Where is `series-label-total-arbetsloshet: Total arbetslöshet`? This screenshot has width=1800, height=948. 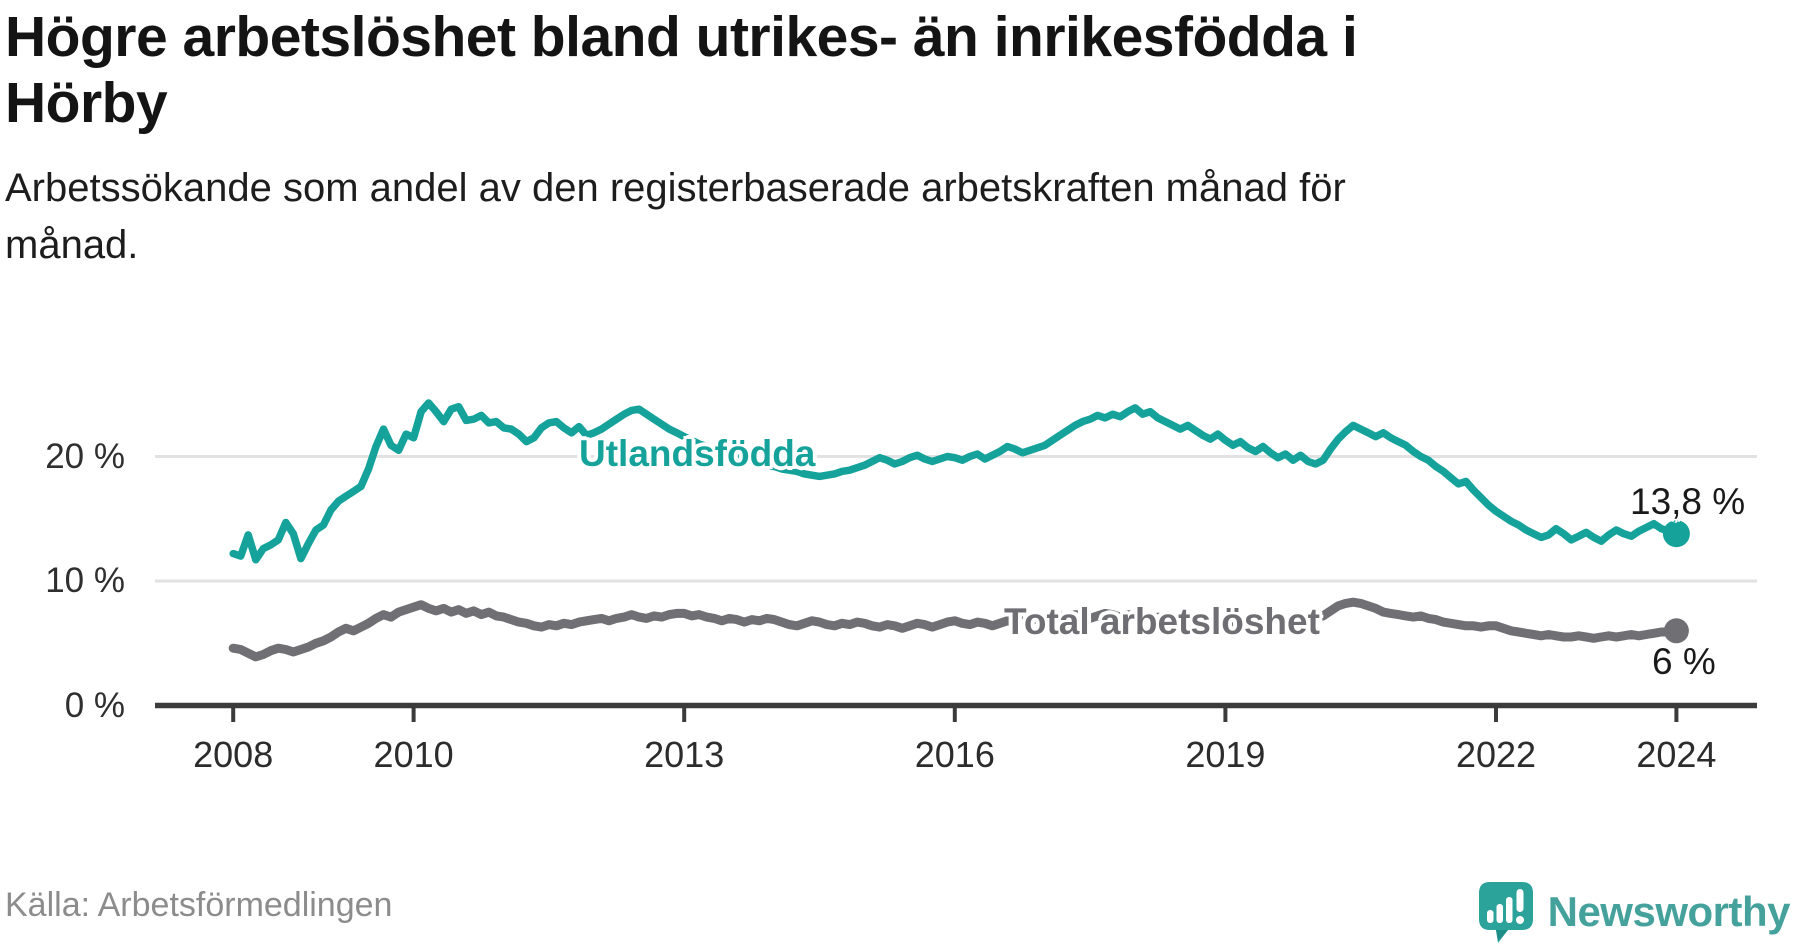 series-label-total-arbetsloshet: Total arbetslöshet is located at coordinates (1162, 621).